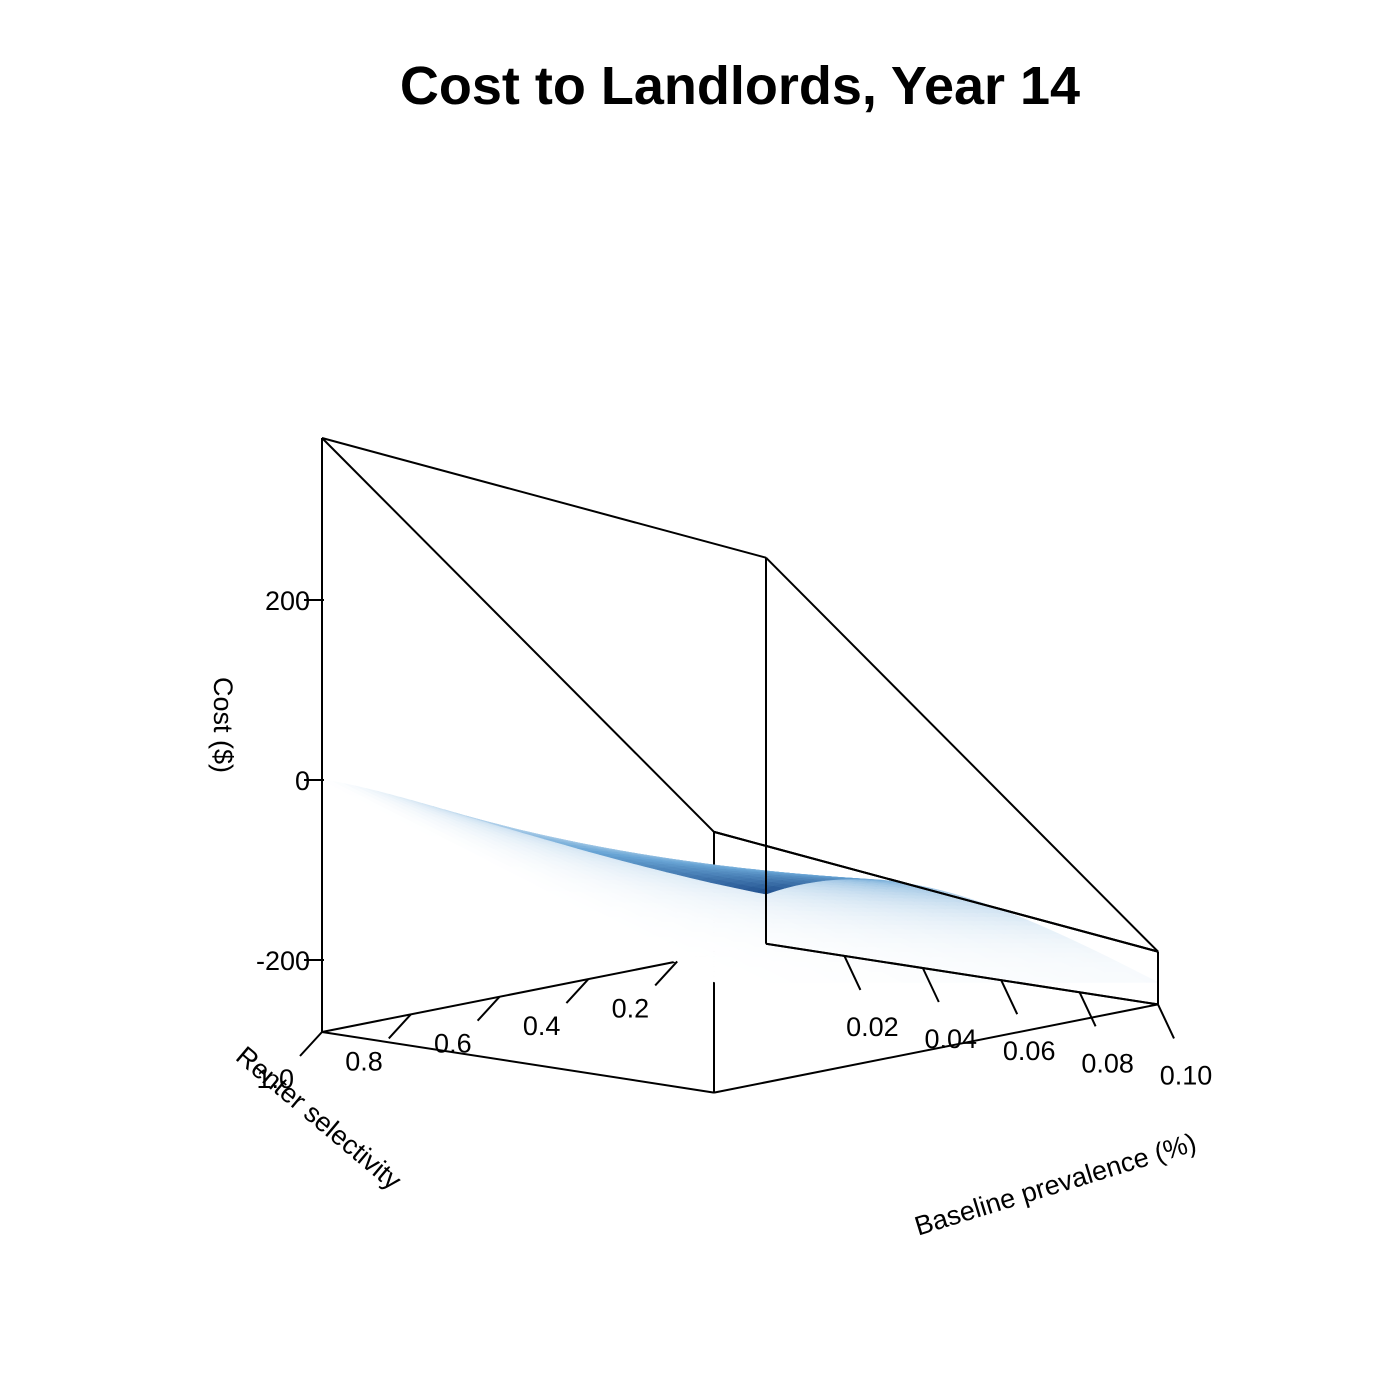  I want to click on chart-title: Cost to Landlords, Year 14, so click(740, 86).